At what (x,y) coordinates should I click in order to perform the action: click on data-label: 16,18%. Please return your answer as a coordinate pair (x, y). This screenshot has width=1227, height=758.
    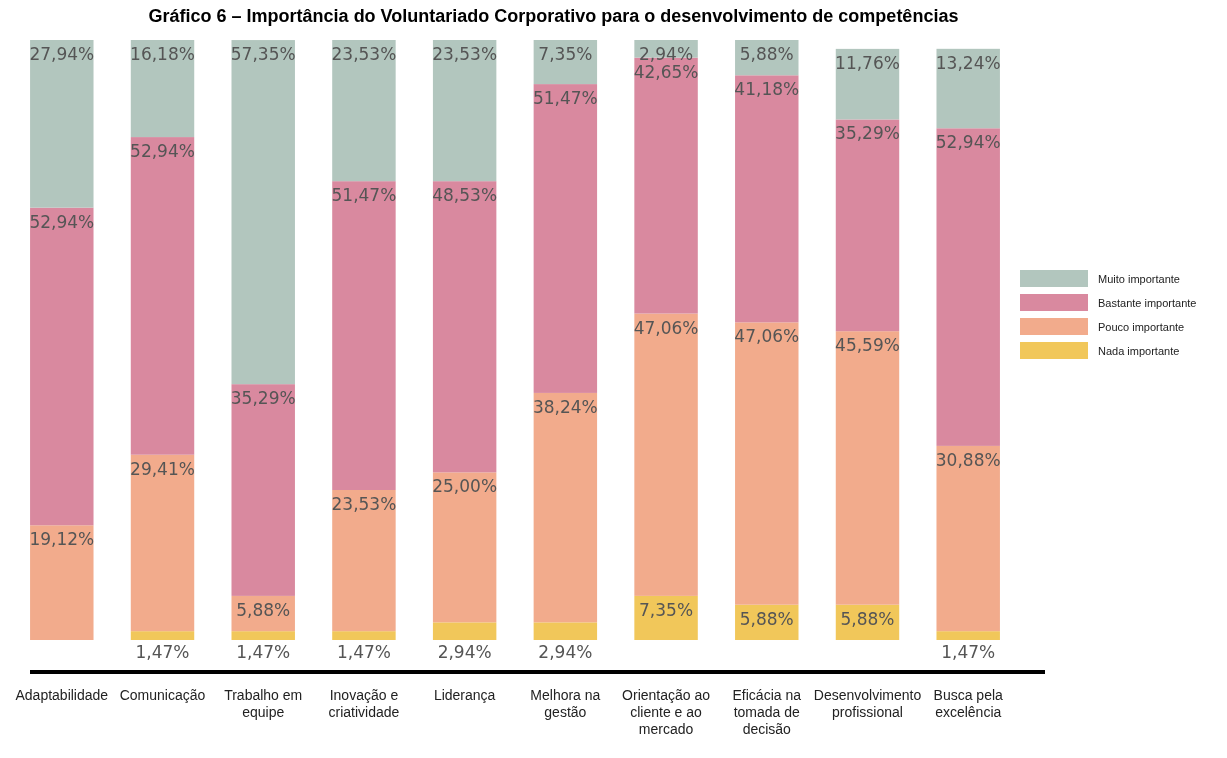
    Looking at the image, I should click on (162, 54).